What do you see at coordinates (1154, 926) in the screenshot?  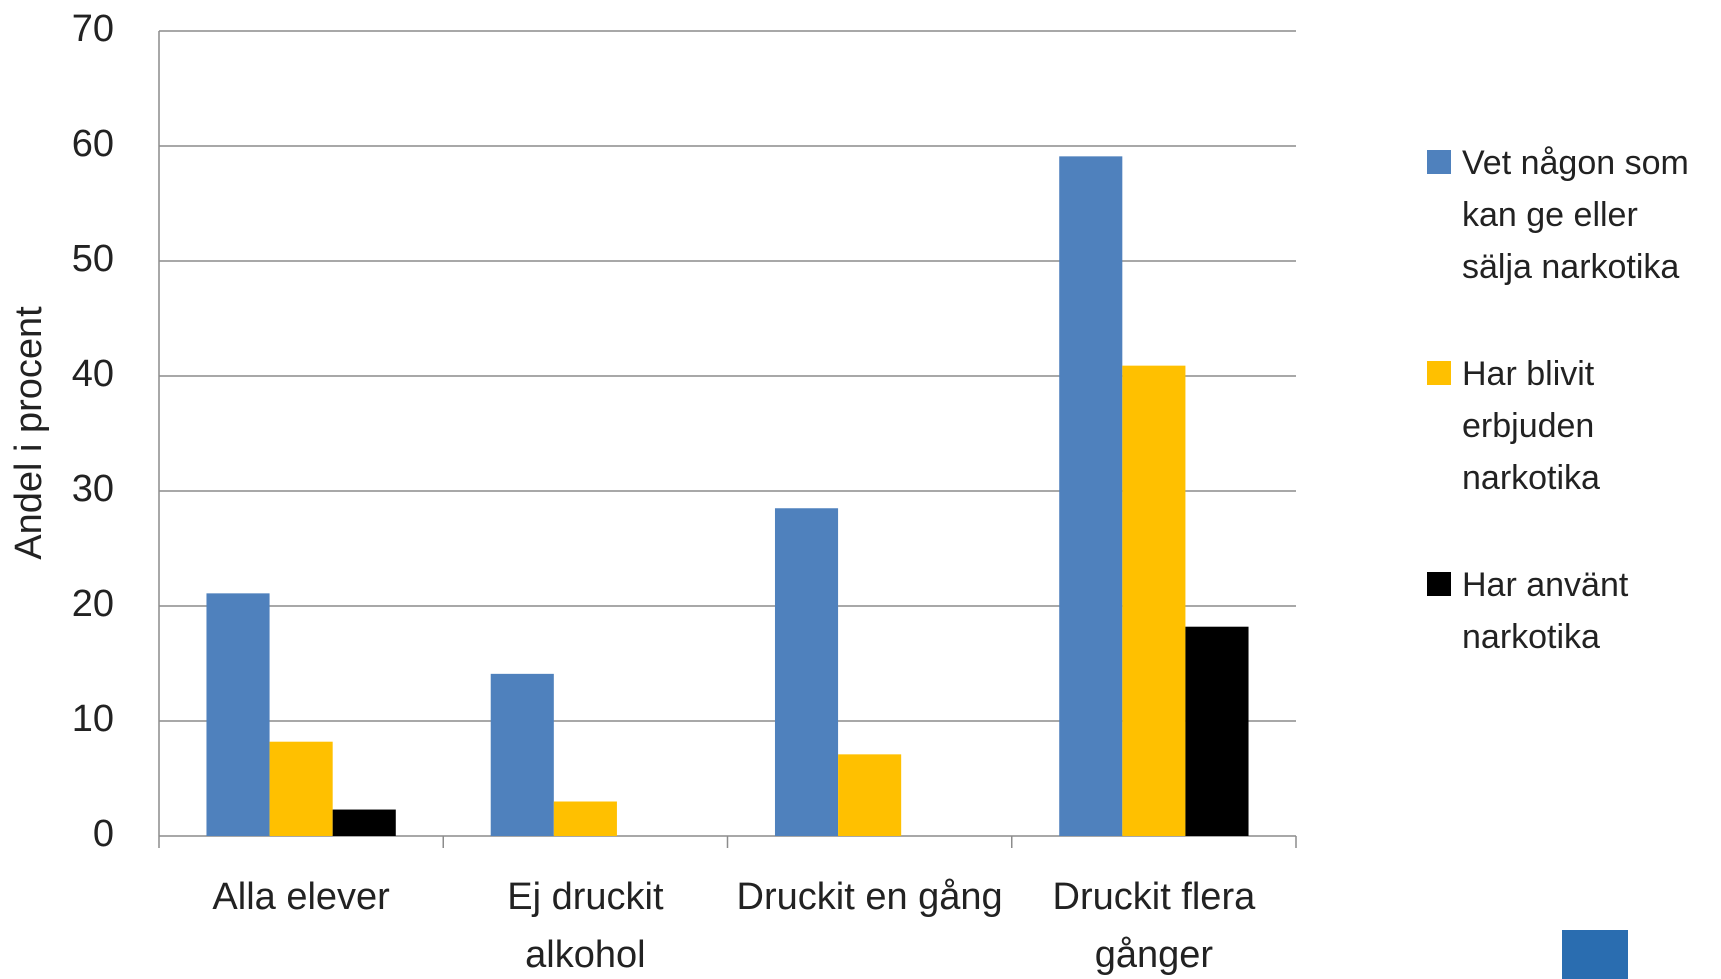 I see `x-tick-label: Druckit flera gånger` at bounding box center [1154, 926].